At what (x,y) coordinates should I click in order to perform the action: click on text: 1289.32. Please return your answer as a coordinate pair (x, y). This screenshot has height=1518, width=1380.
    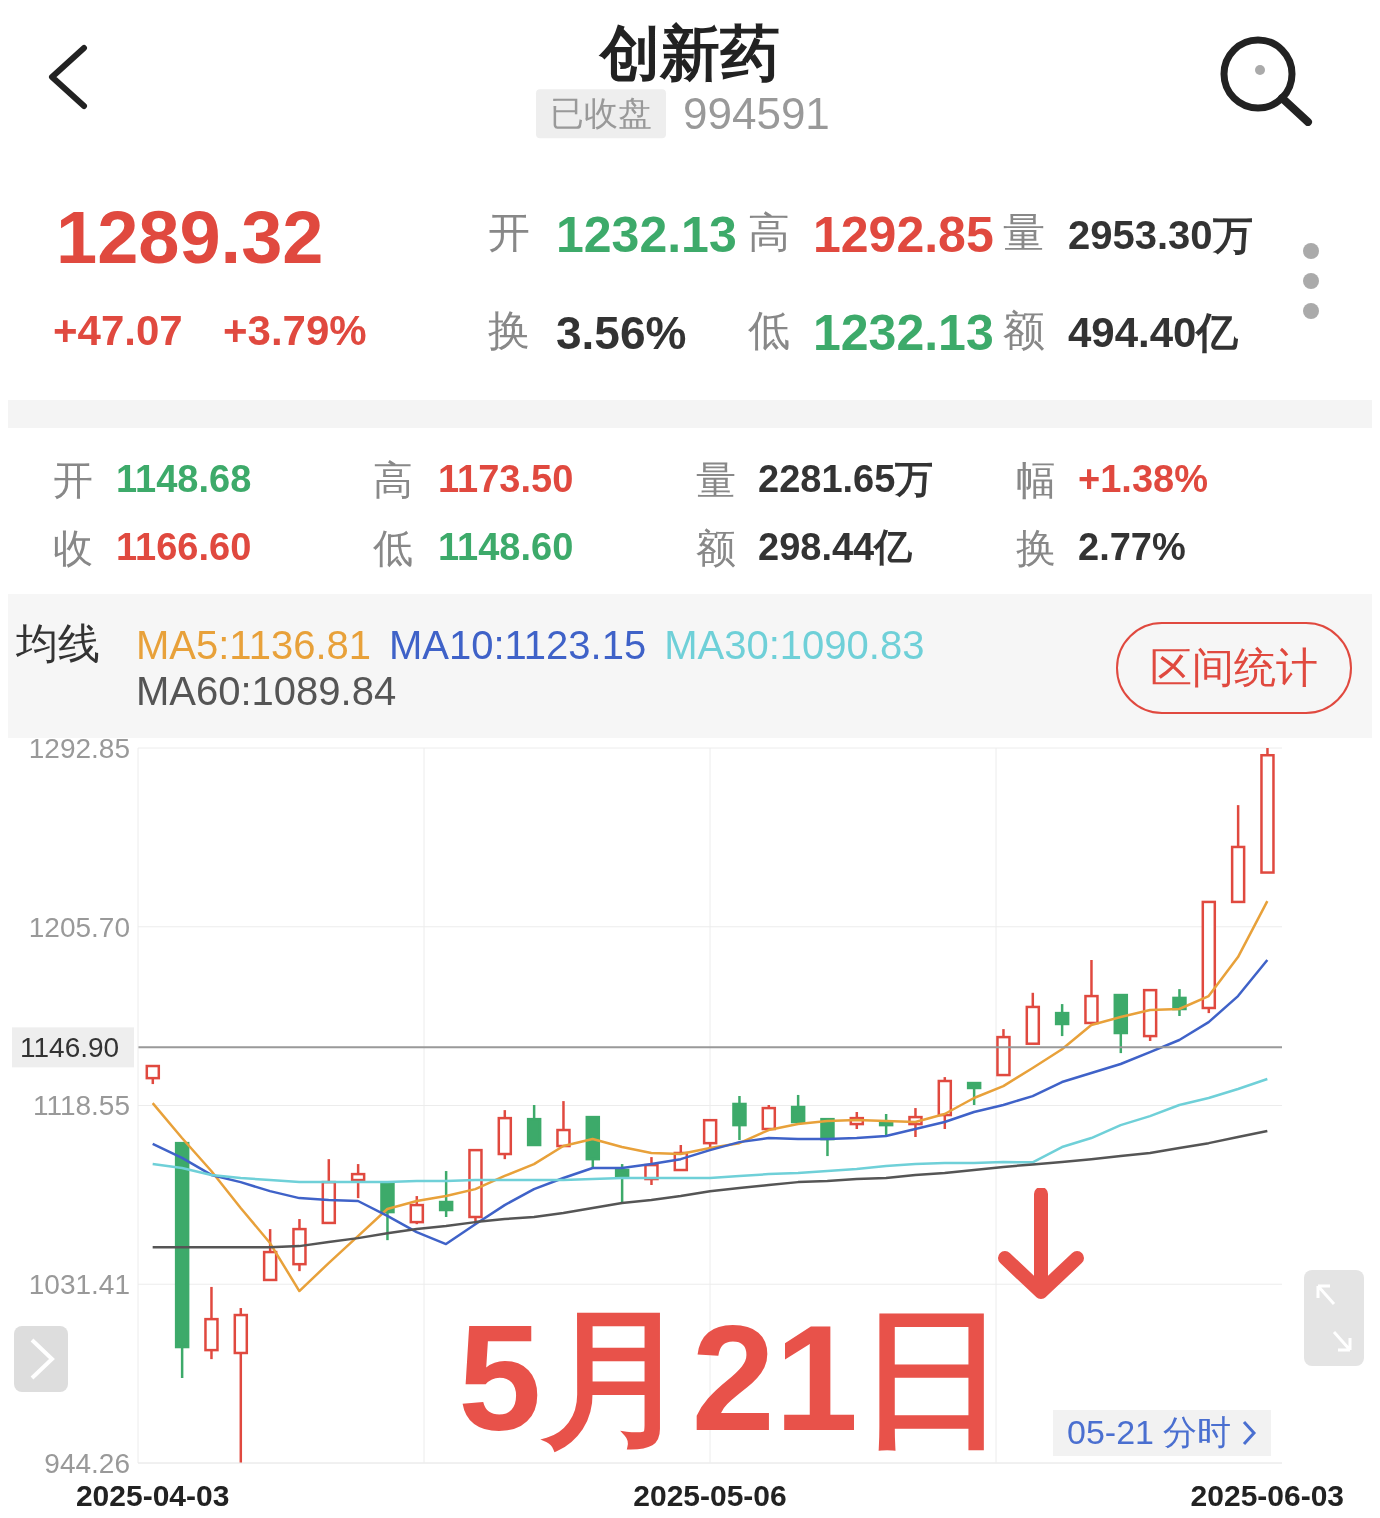
    Looking at the image, I should click on (190, 238).